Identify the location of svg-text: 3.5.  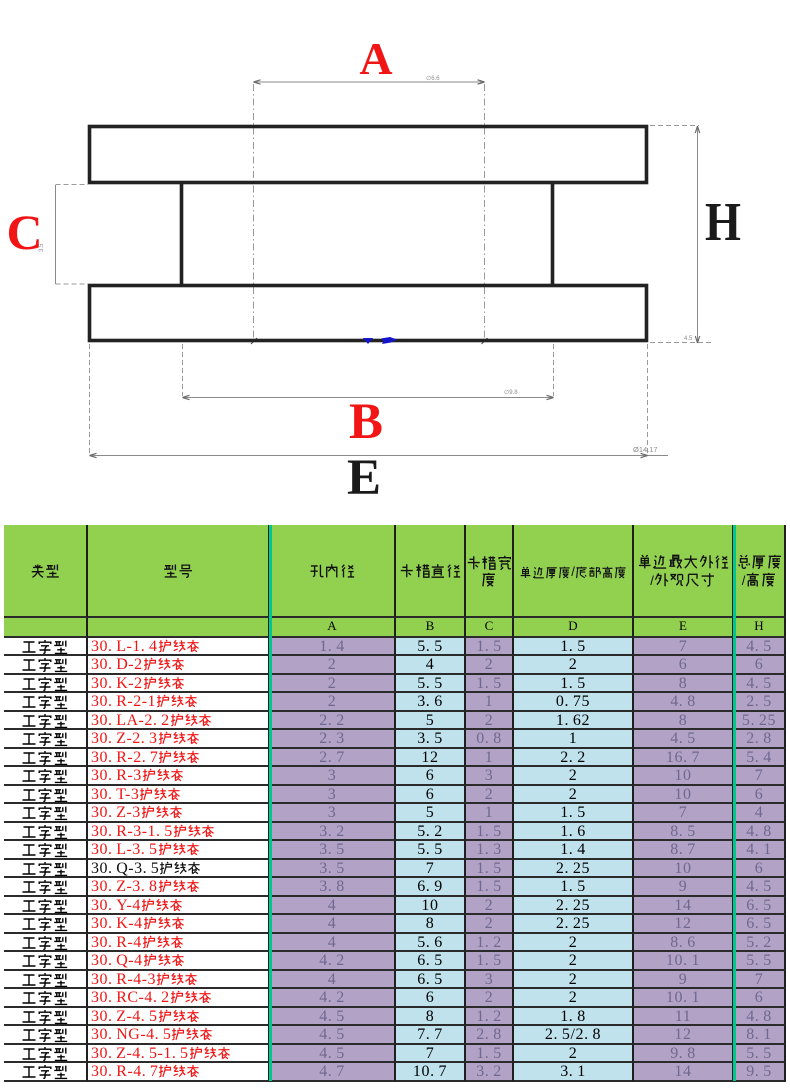
(42, 247).